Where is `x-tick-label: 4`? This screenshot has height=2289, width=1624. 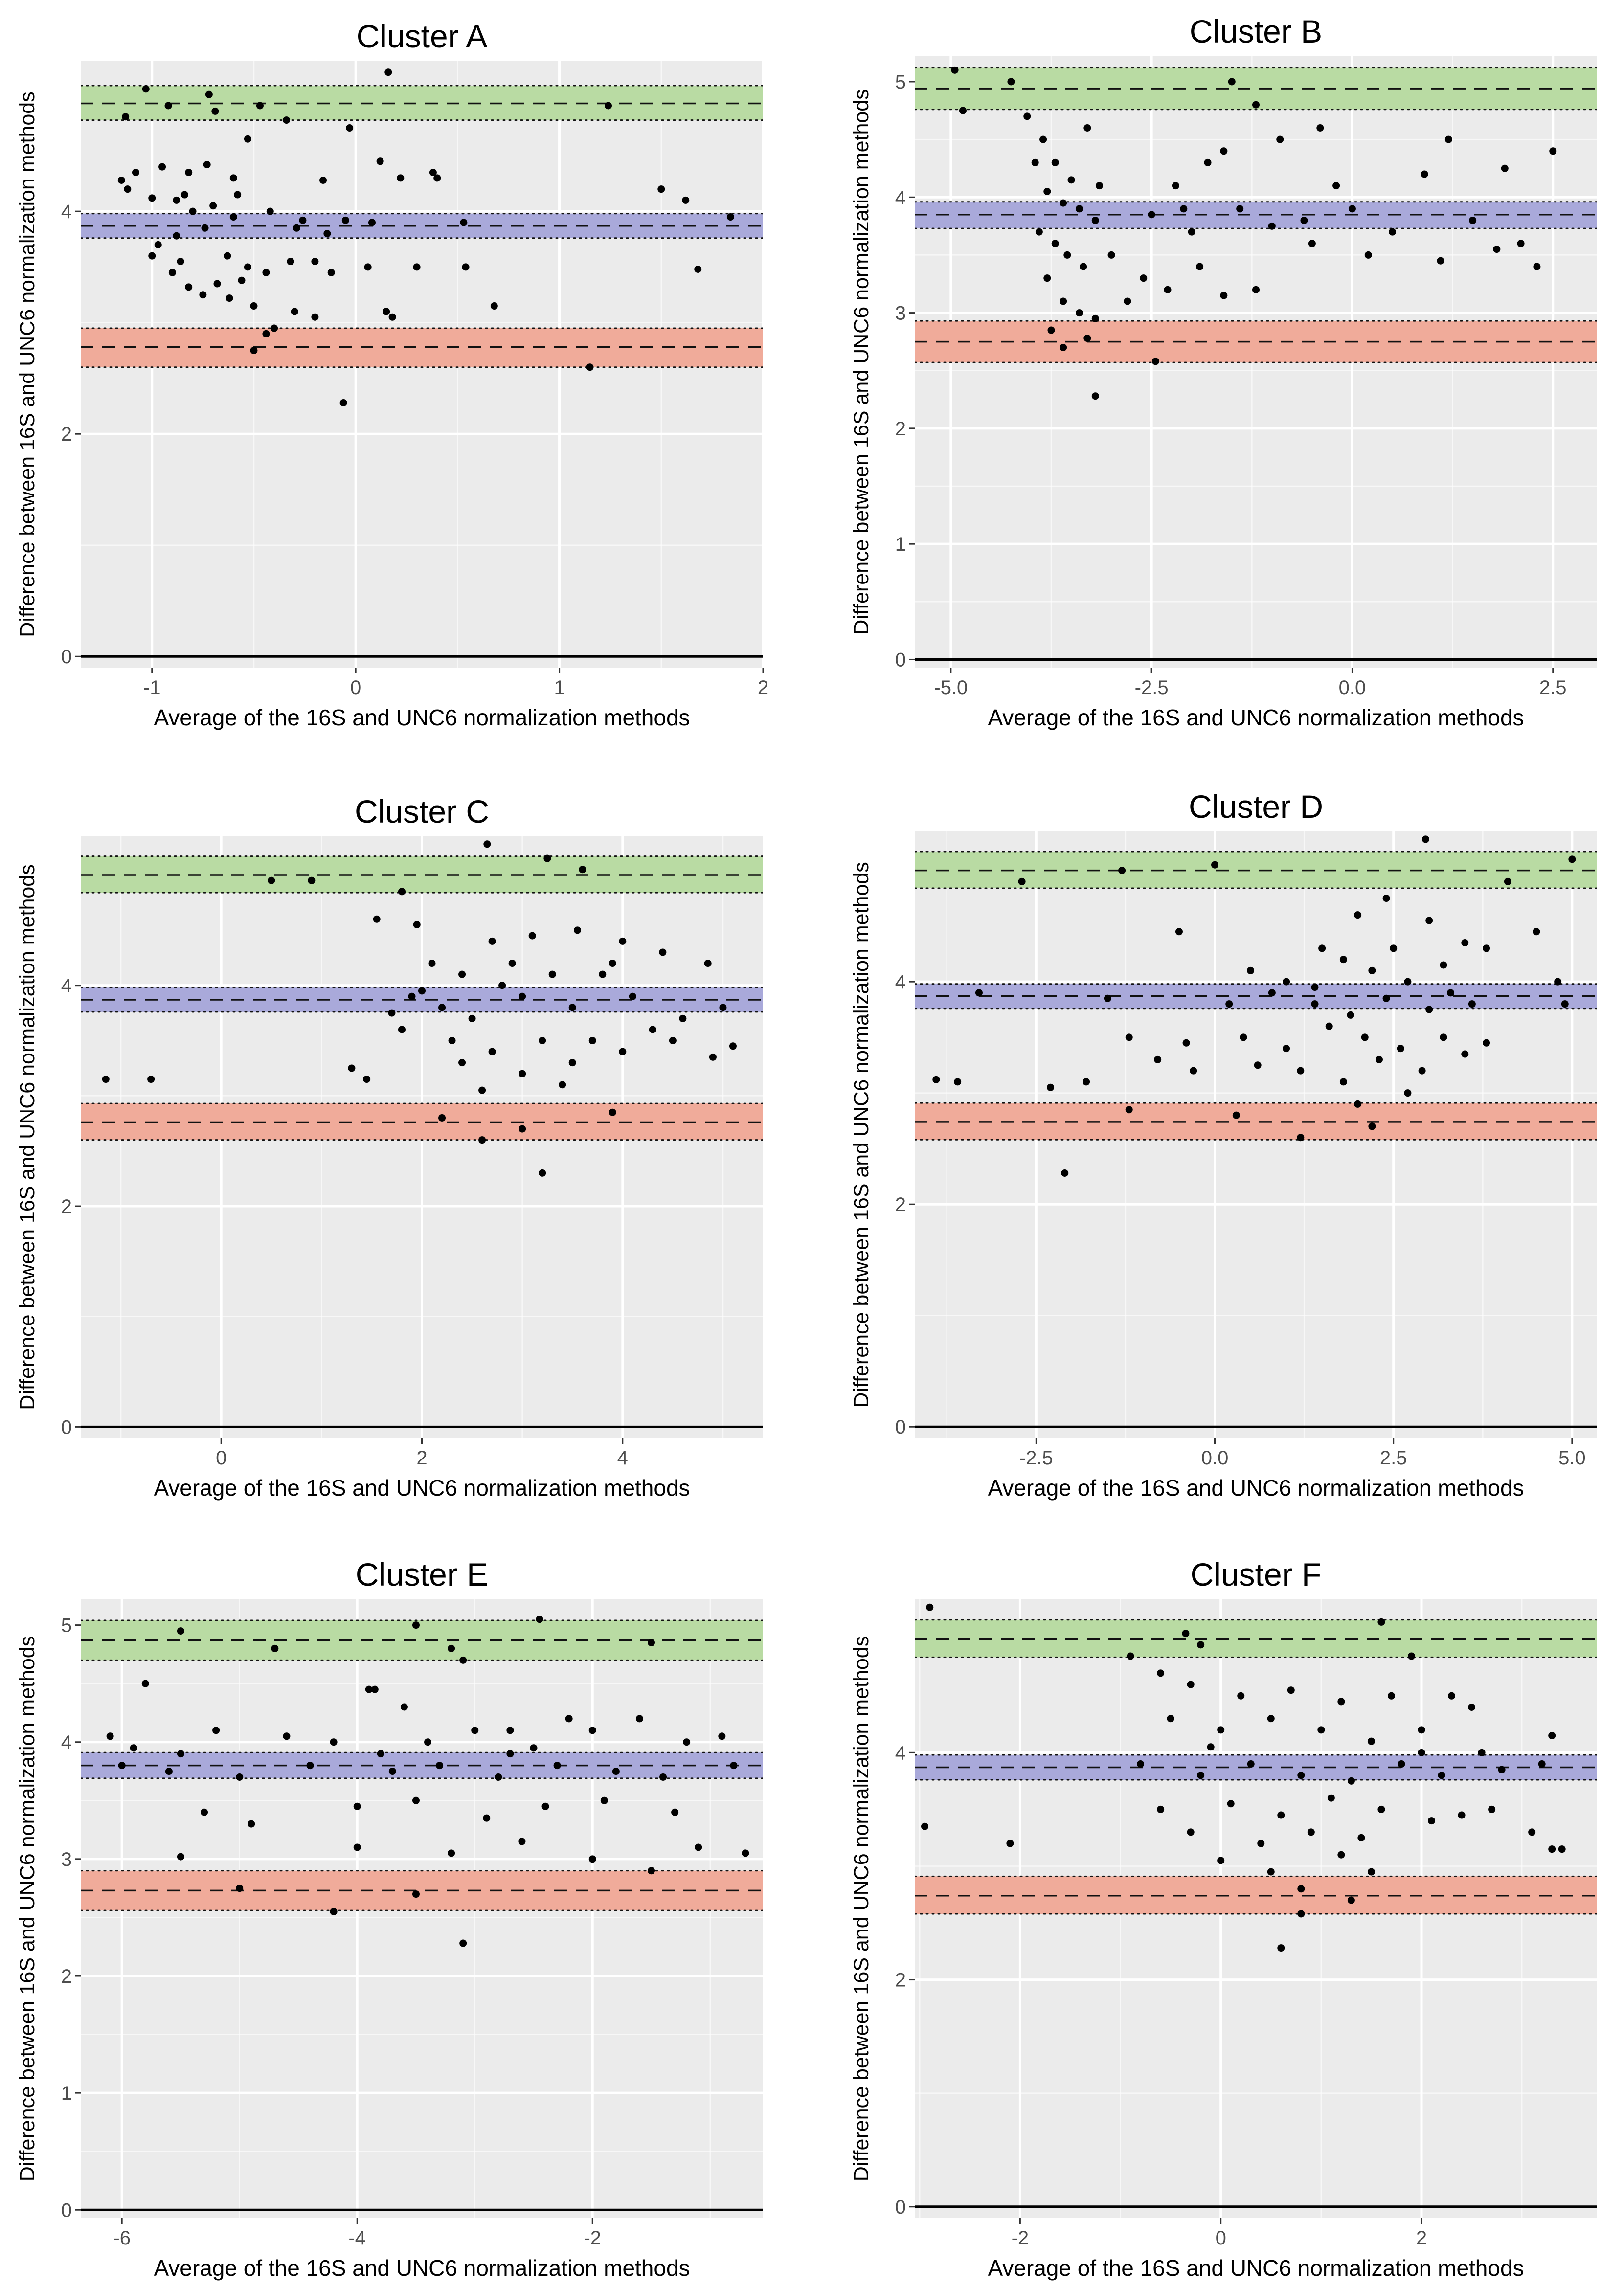 x-tick-label: 4 is located at coordinates (622, 1458).